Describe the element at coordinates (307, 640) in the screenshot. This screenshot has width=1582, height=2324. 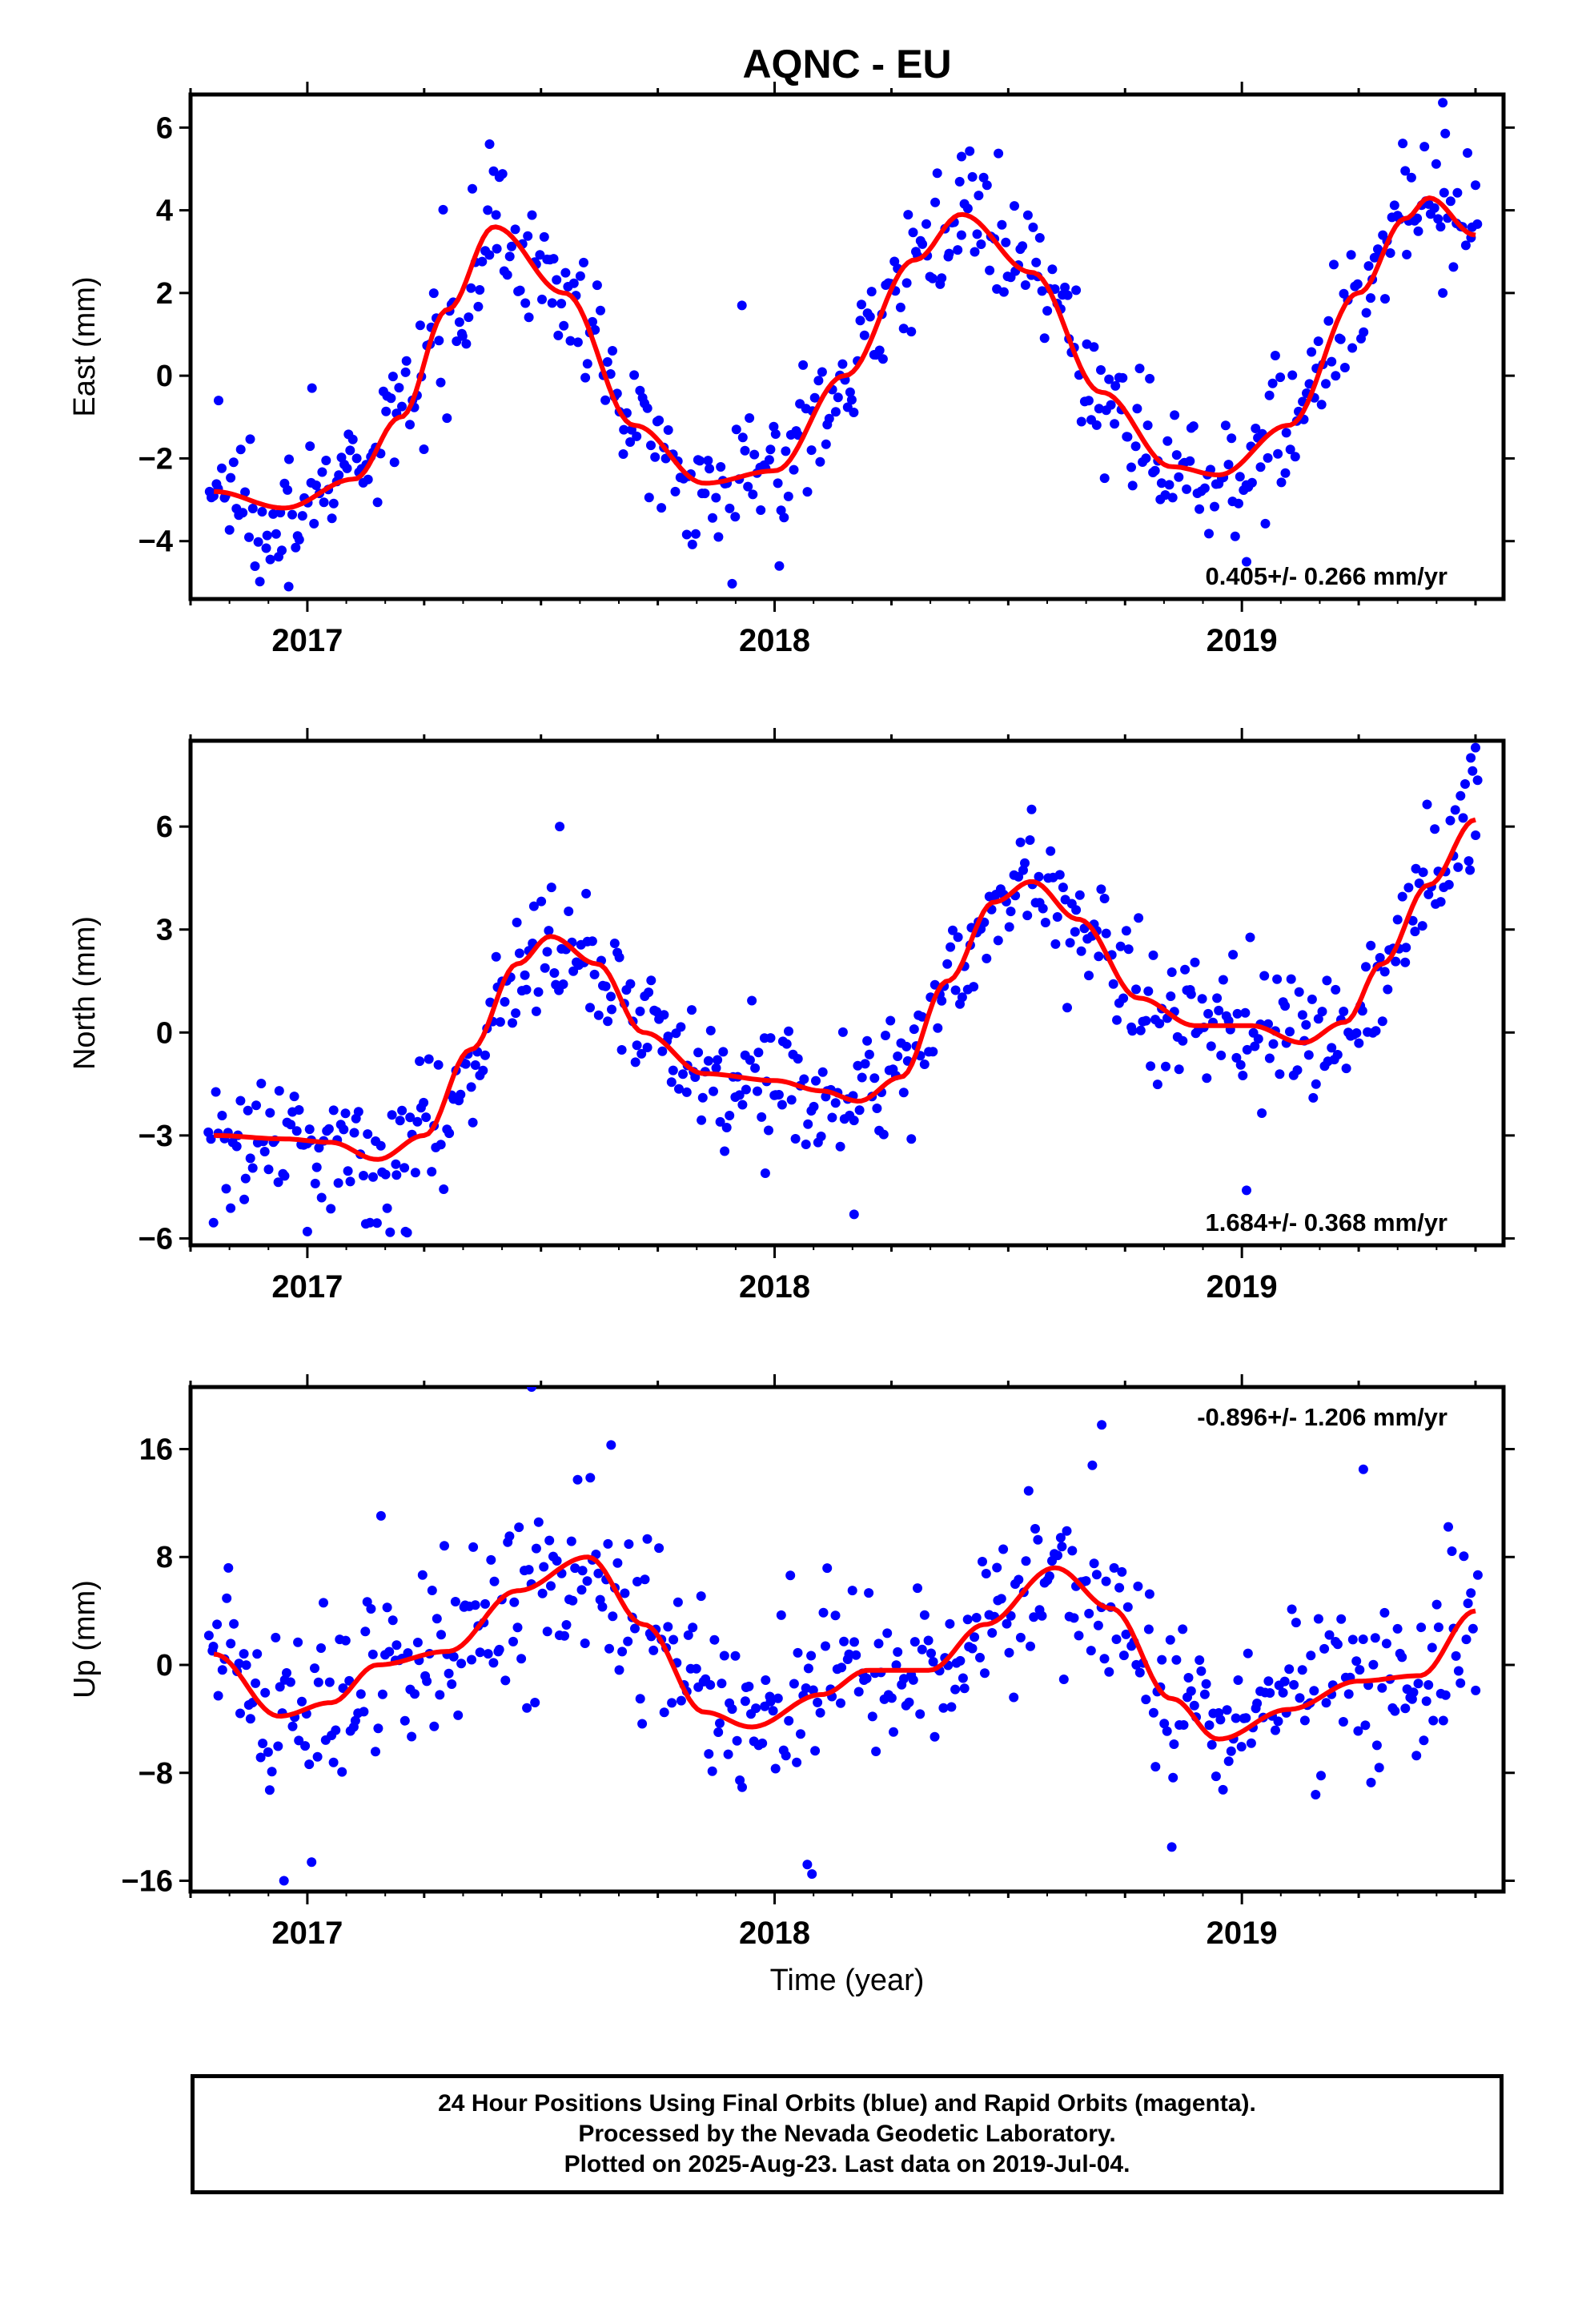
I see `east-xtick-label: 2017` at that location.